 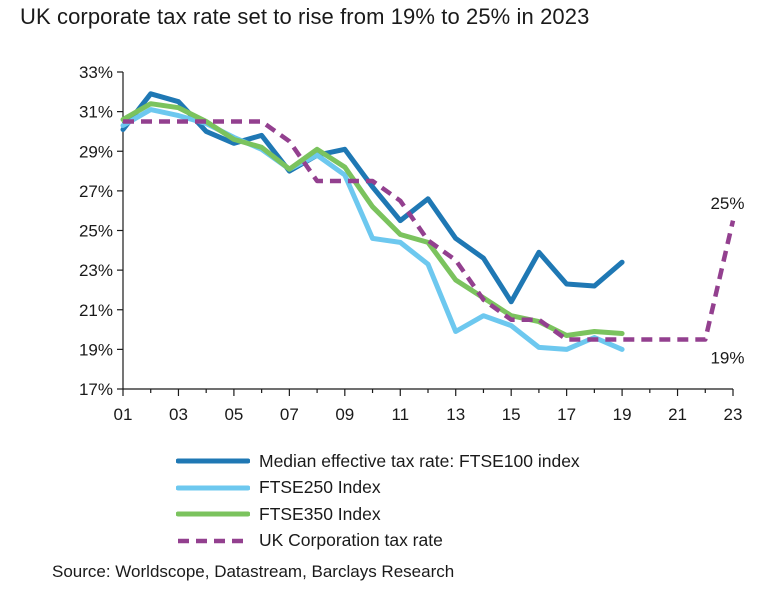 What do you see at coordinates (677, 414) in the screenshot?
I see `x-tick-label: 21` at bounding box center [677, 414].